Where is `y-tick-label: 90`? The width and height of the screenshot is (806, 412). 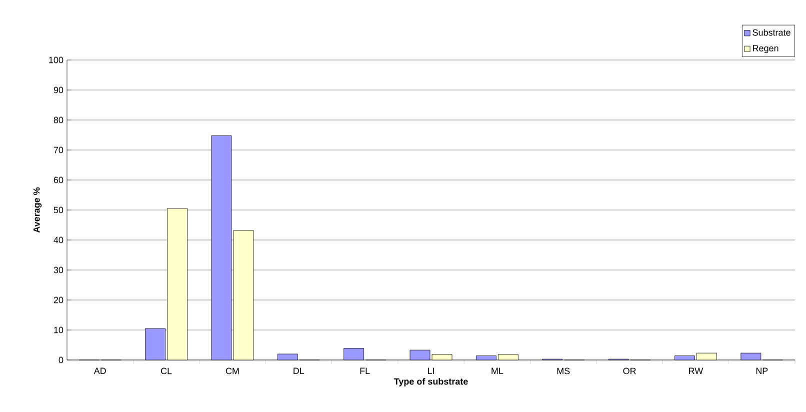
y-tick-label: 90 is located at coordinates (59, 90).